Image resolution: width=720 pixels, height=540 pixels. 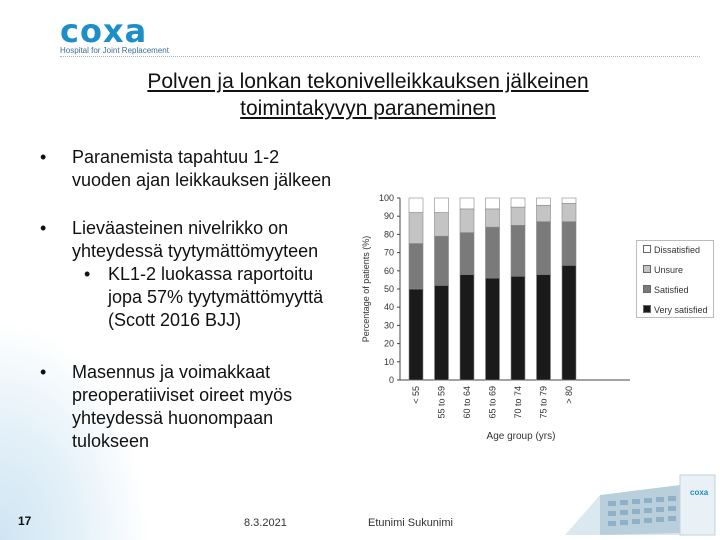 I want to click on slide-title-line-2: toimintakyvyn paraneminen, so click(x=368, y=108).